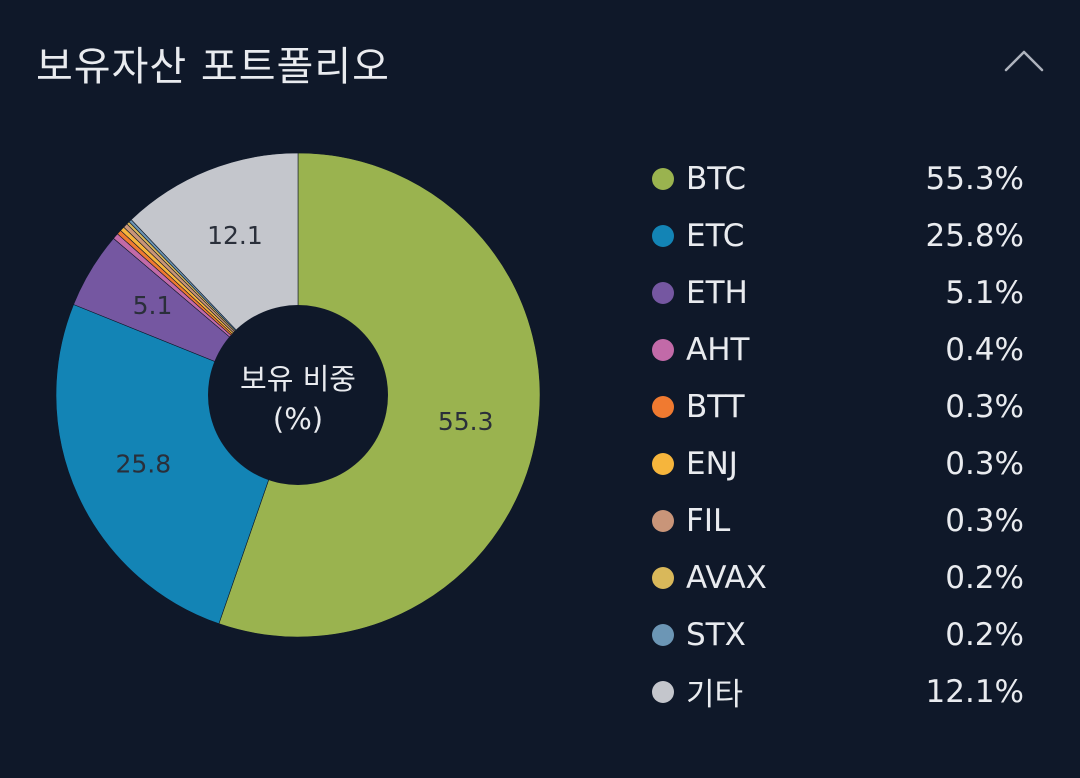 This screenshot has height=778, width=1080. I want to click on legend-item-btt: BTT 0.3%, so click(838, 406).